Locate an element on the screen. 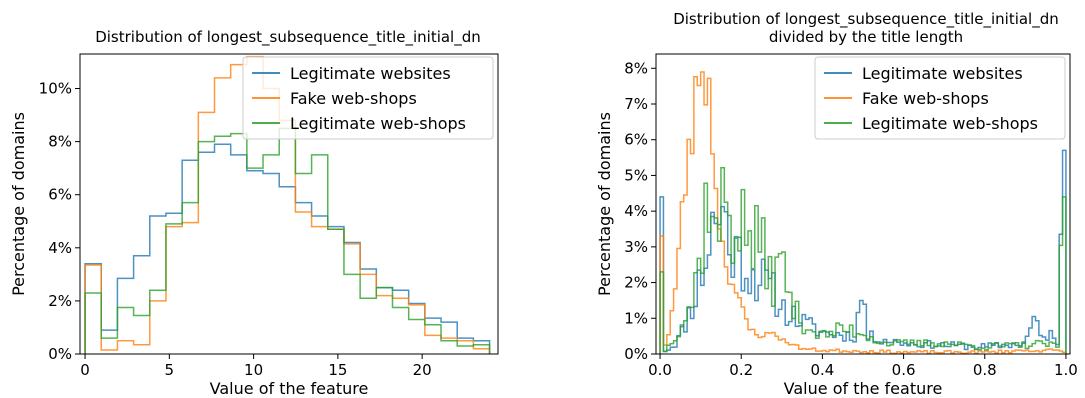  left-chart-y-tick-label: 8% is located at coordinates (60, 142).